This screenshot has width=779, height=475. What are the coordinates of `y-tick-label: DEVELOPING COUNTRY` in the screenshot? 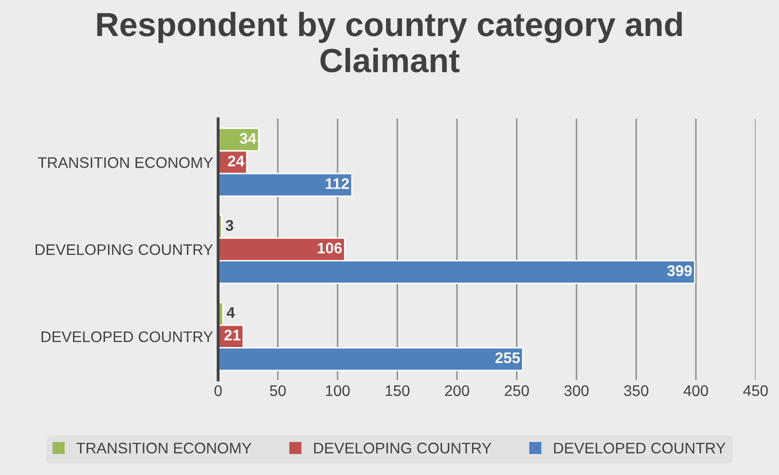 It's located at (124, 250).